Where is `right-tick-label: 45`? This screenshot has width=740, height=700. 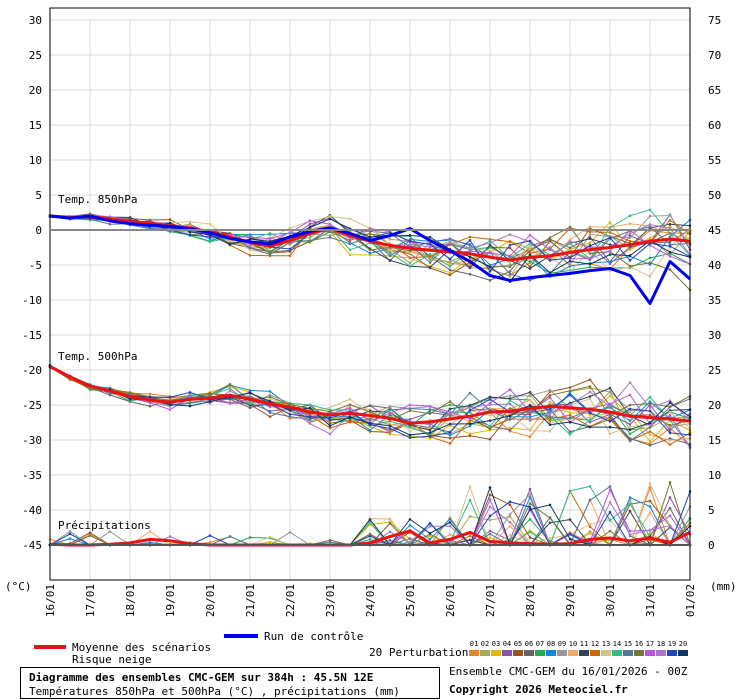
right-tick-label: 45 is located at coordinates (714, 230).